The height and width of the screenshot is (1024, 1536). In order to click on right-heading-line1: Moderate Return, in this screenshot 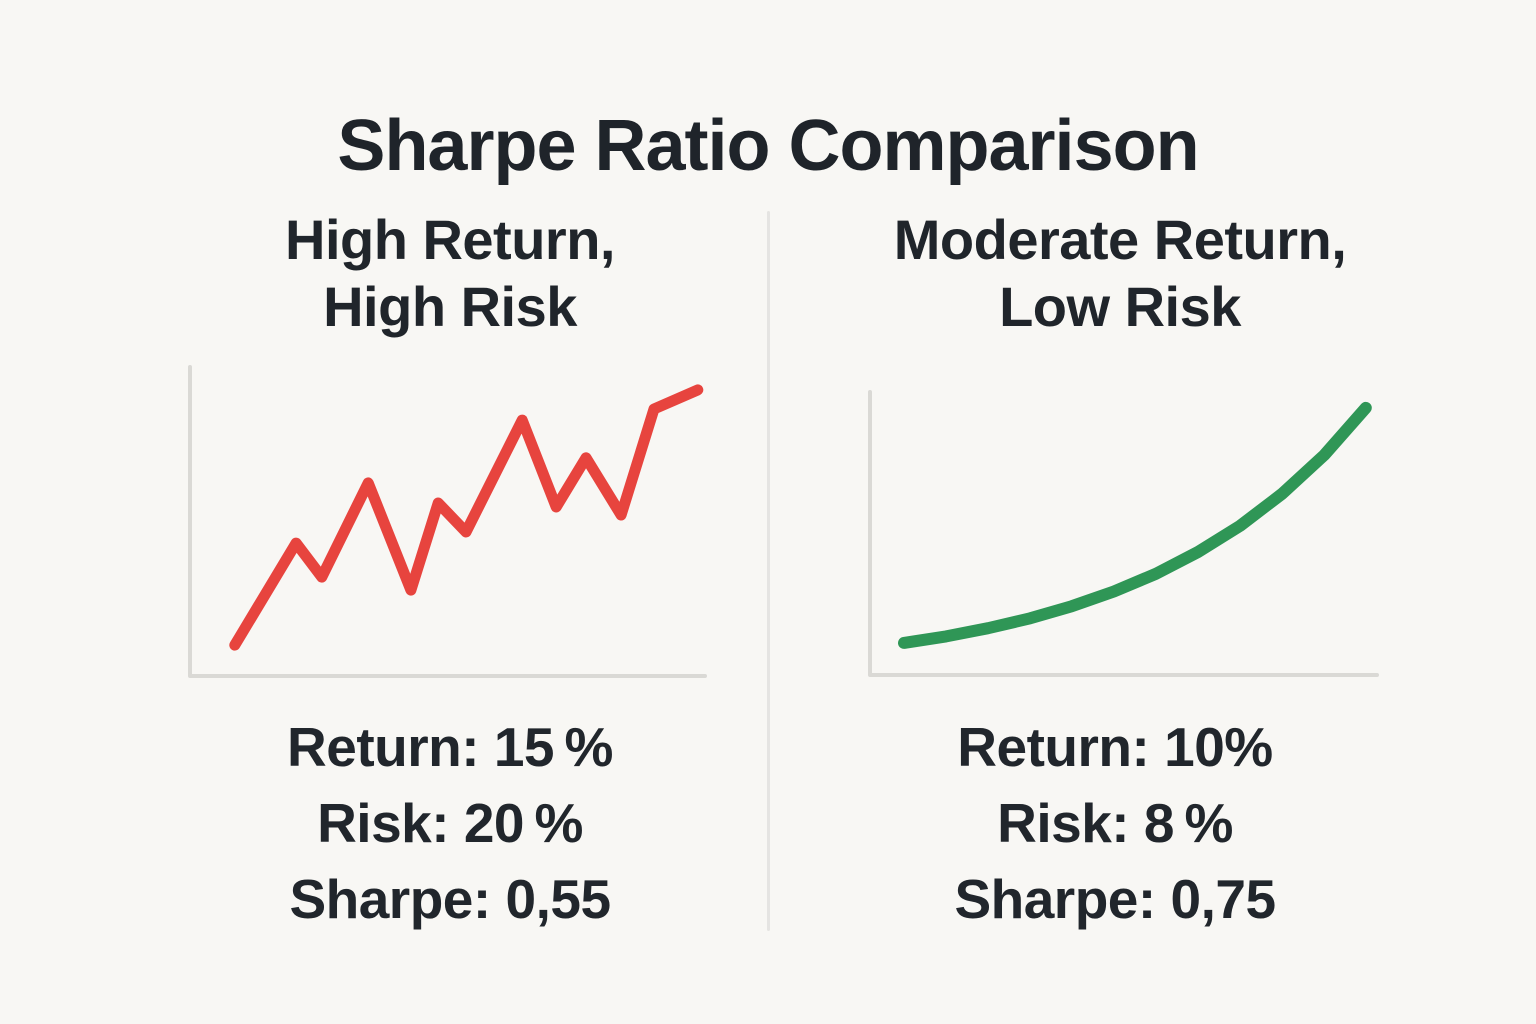, I will do `click(1120, 239)`.